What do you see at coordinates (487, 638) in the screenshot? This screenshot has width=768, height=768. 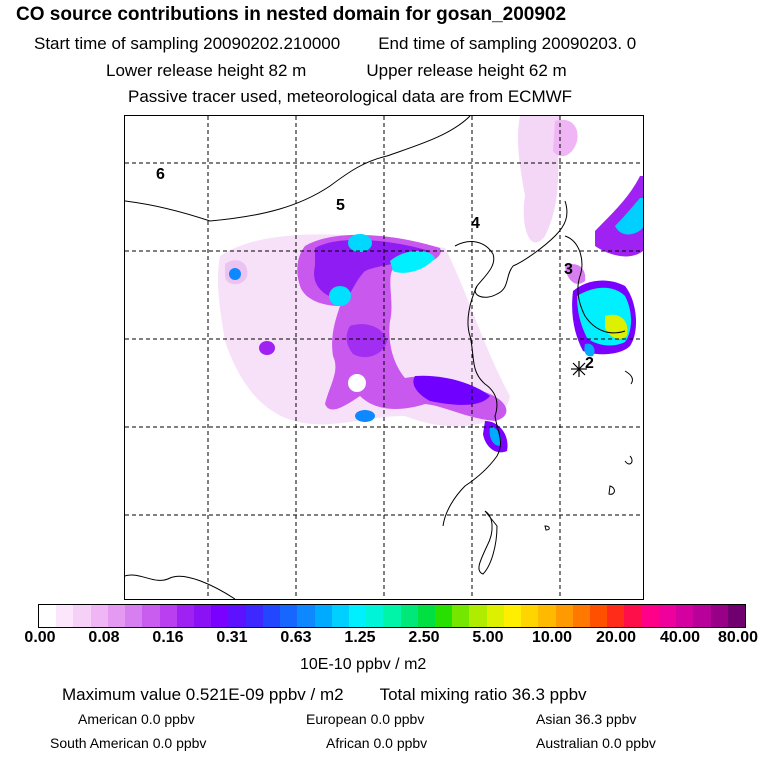 I see `colorbar-tick-label: 5.00` at bounding box center [487, 638].